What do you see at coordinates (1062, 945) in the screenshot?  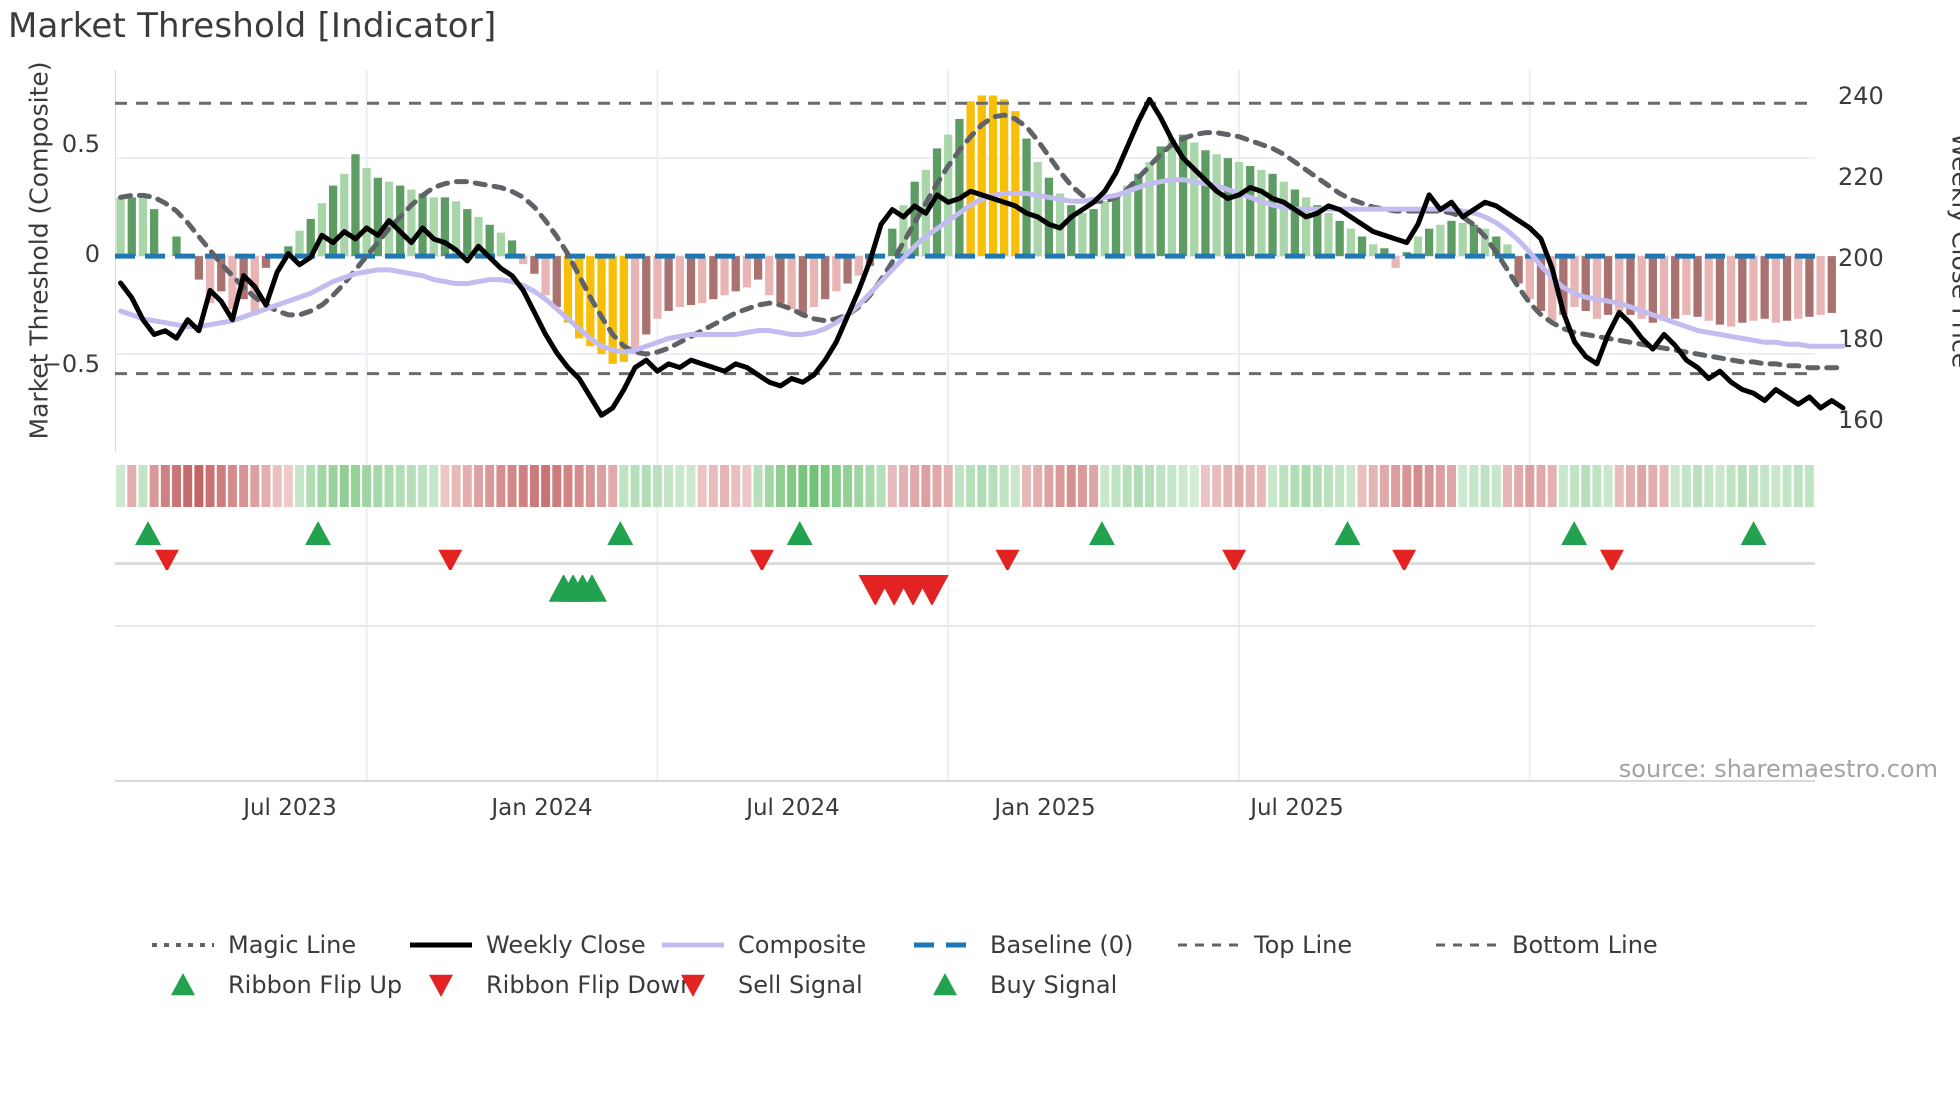 I see `legend-label: Baseline (0)` at bounding box center [1062, 945].